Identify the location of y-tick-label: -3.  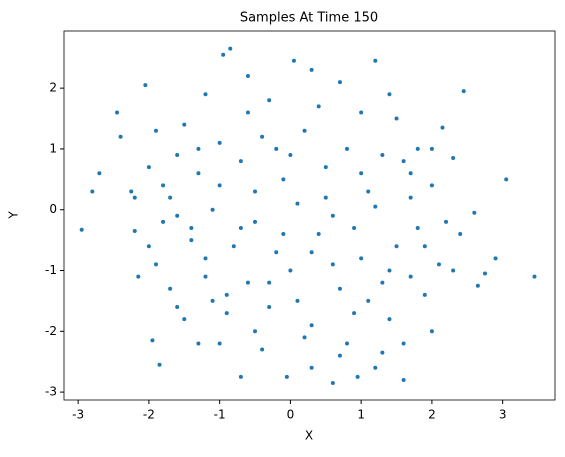
(51, 392).